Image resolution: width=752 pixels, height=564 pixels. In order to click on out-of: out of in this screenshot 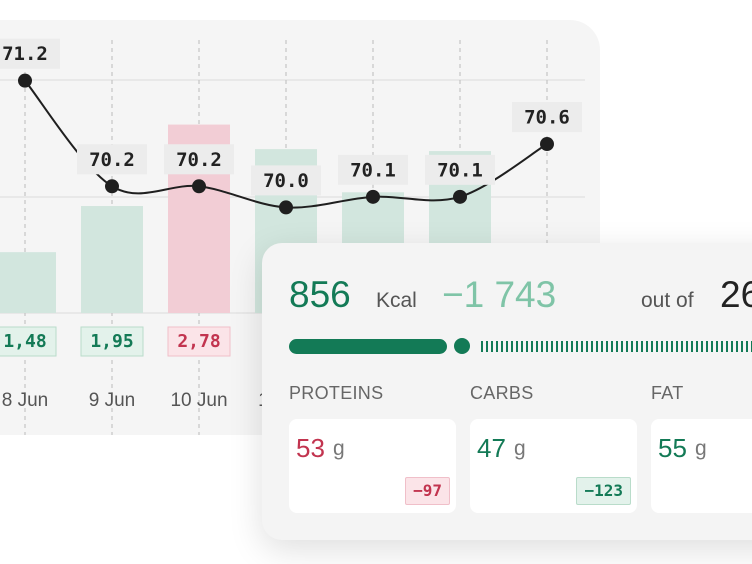, I will do `click(667, 300)`.